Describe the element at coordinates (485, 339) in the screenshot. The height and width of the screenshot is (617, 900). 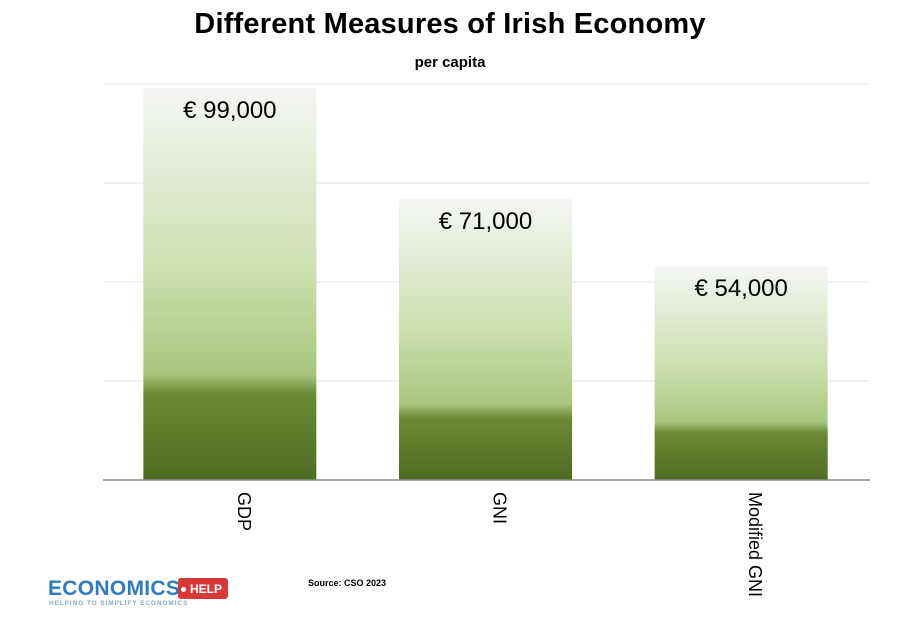
I see `bar-gni` at that location.